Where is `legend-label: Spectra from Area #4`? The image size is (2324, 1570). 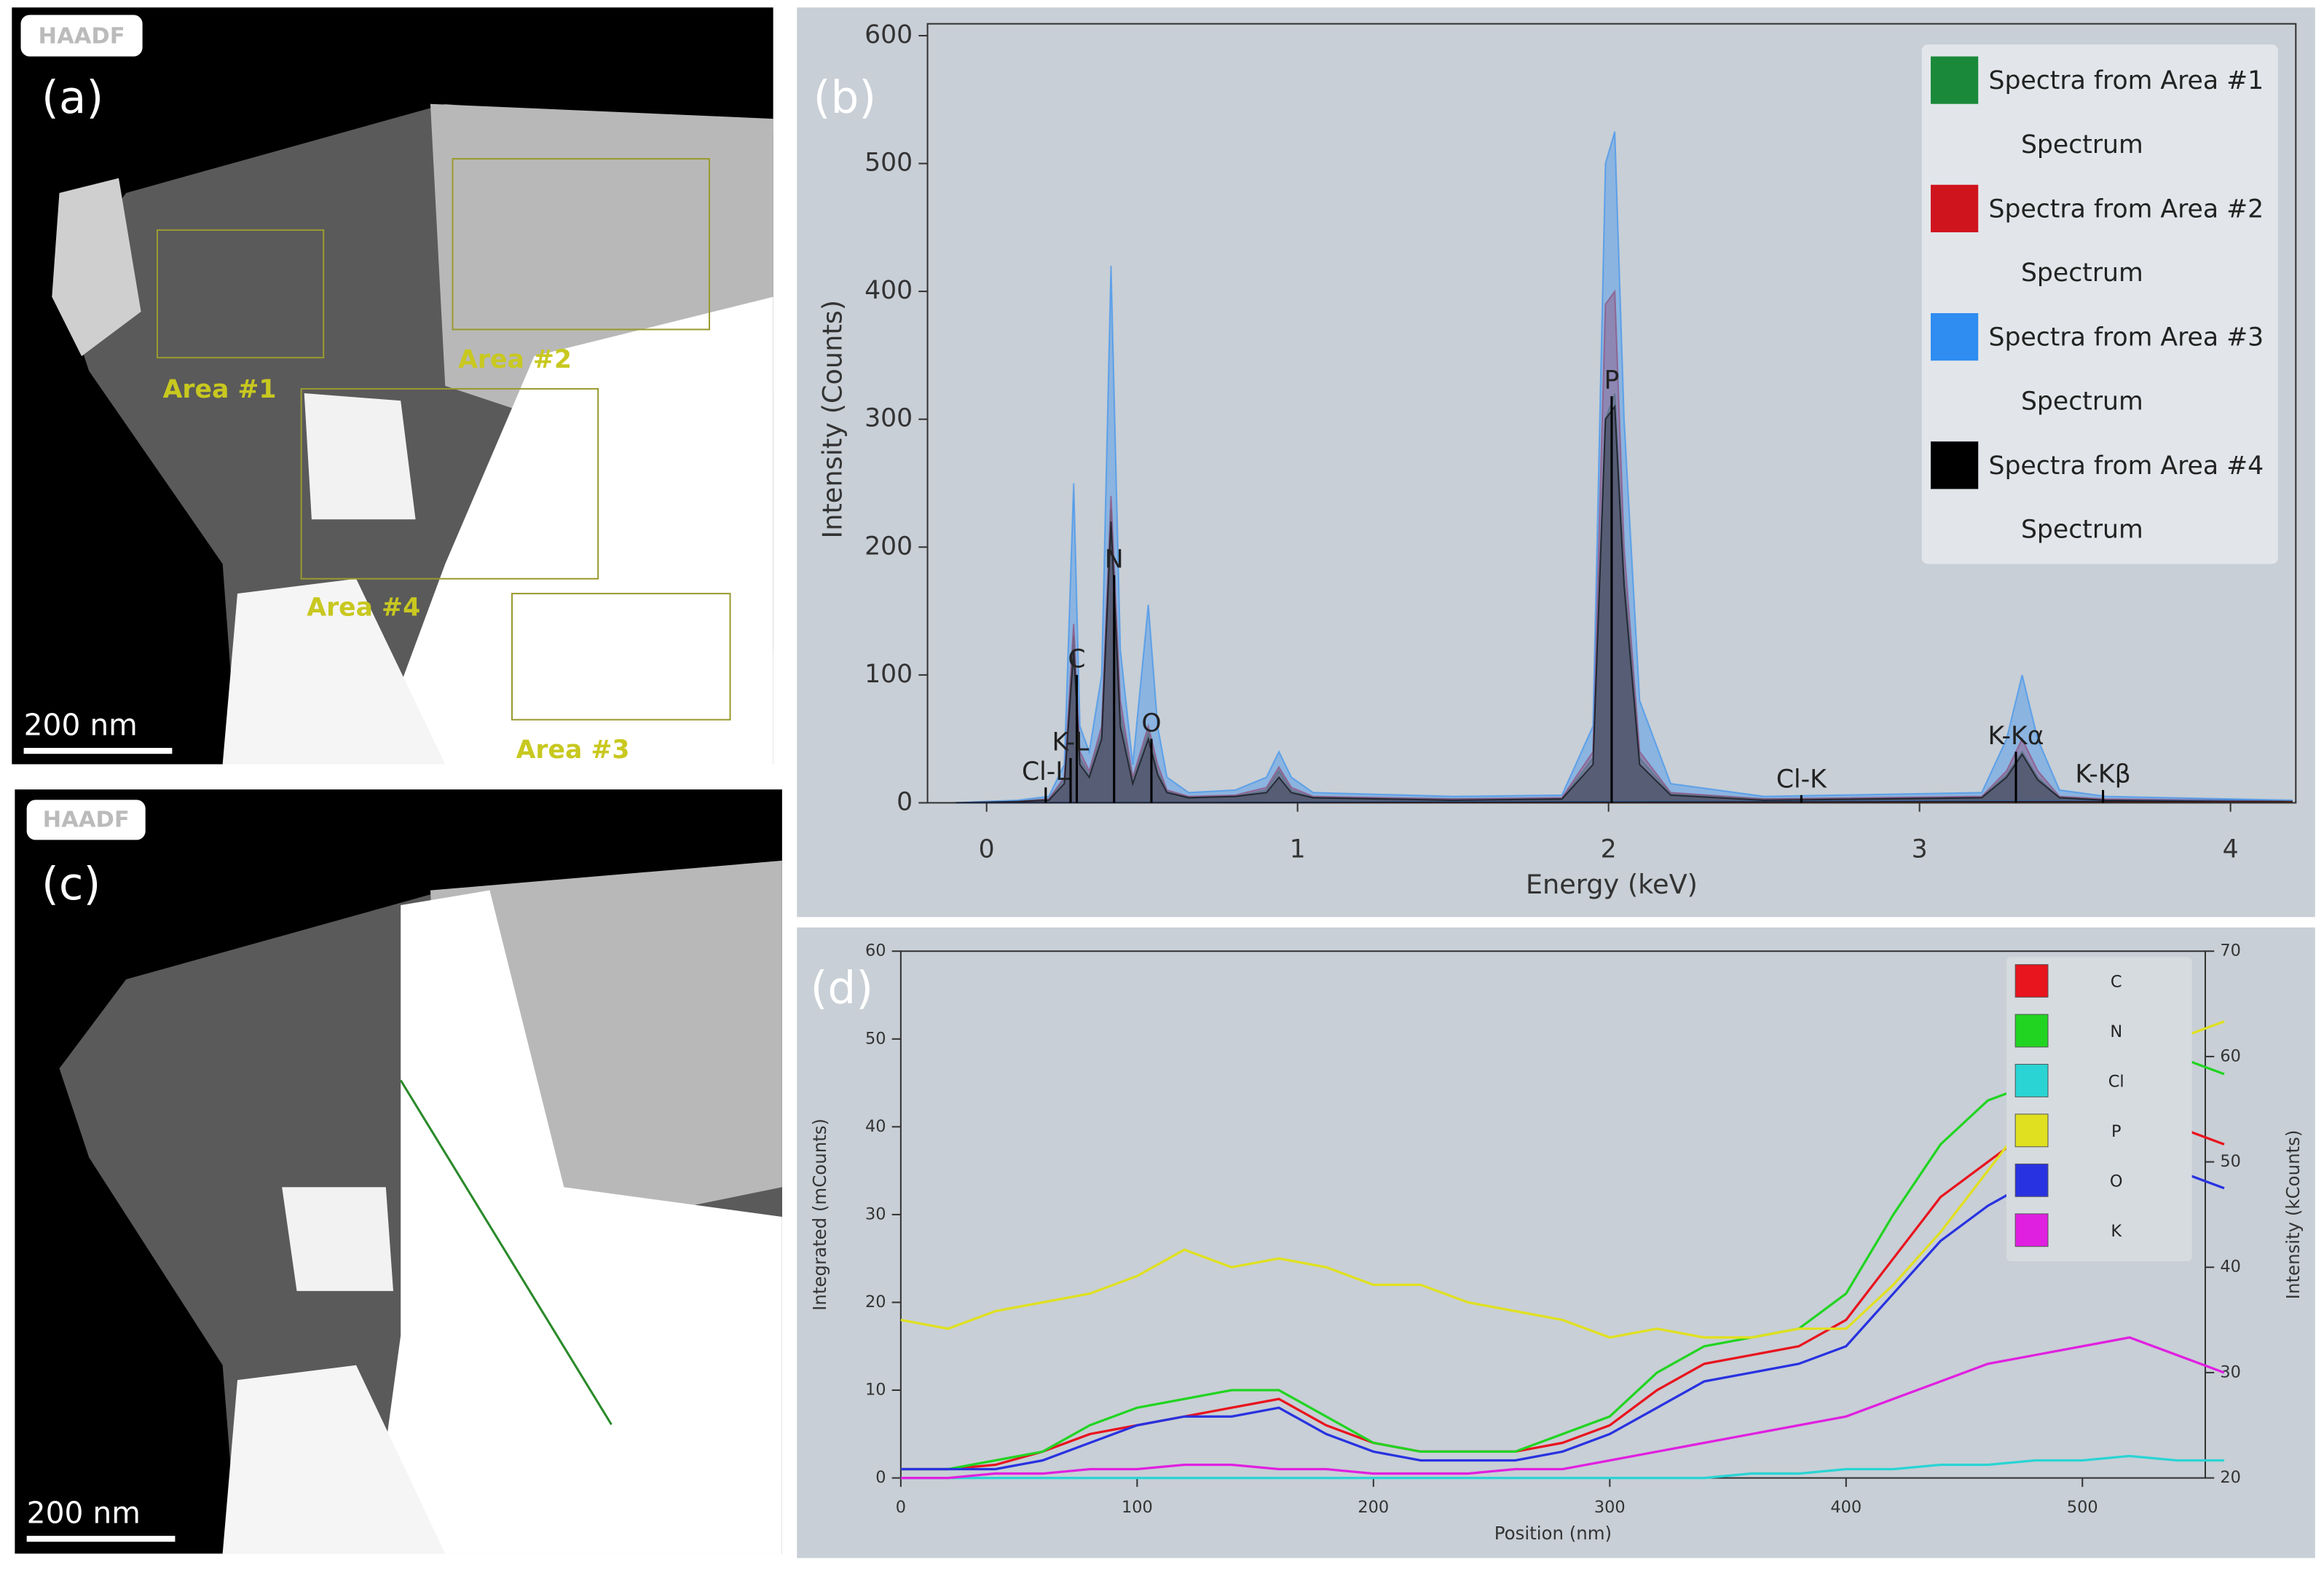 legend-label: Spectra from Area #4 is located at coordinates (2126, 466).